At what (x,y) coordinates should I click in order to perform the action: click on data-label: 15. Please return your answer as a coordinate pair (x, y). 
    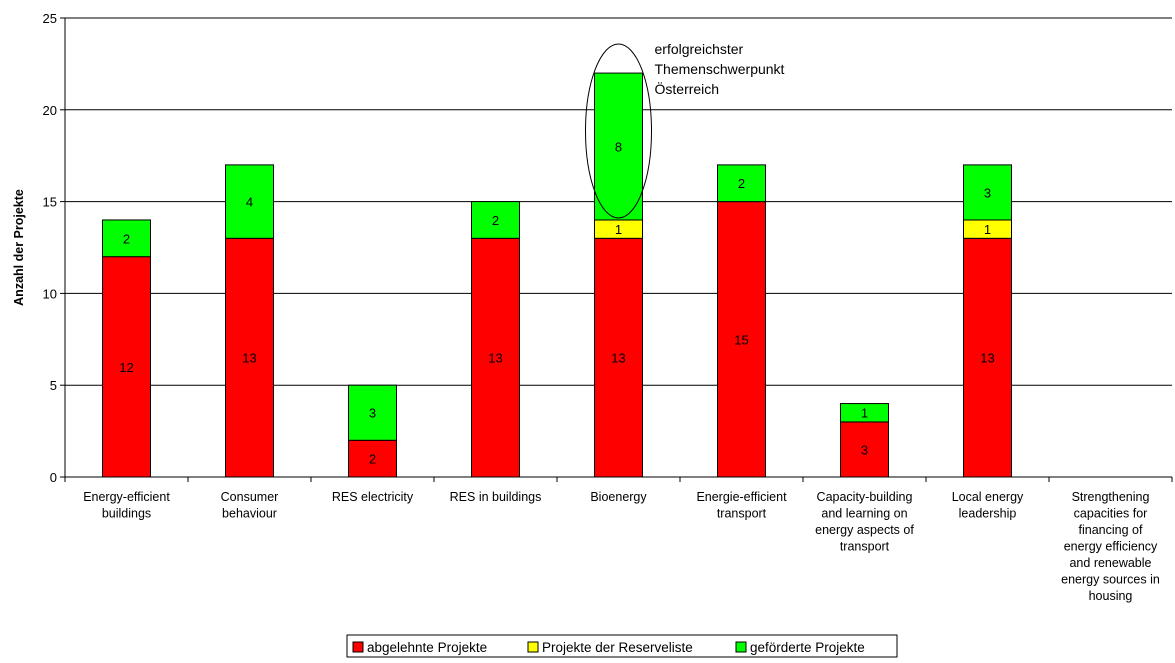
    Looking at the image, I should click on (741, 339).